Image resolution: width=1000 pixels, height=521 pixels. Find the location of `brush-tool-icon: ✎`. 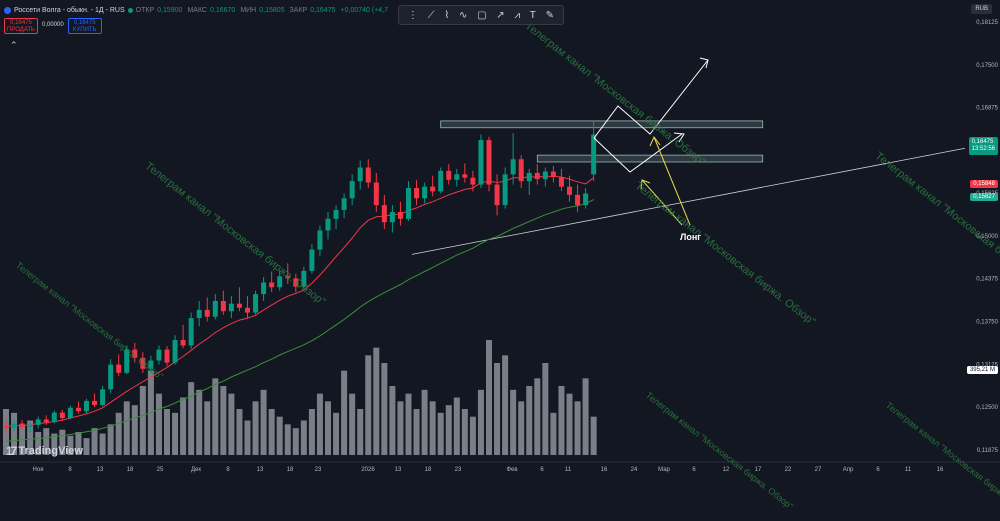

brush-tool-icon: ✎ is located at coordinates (549, 15).